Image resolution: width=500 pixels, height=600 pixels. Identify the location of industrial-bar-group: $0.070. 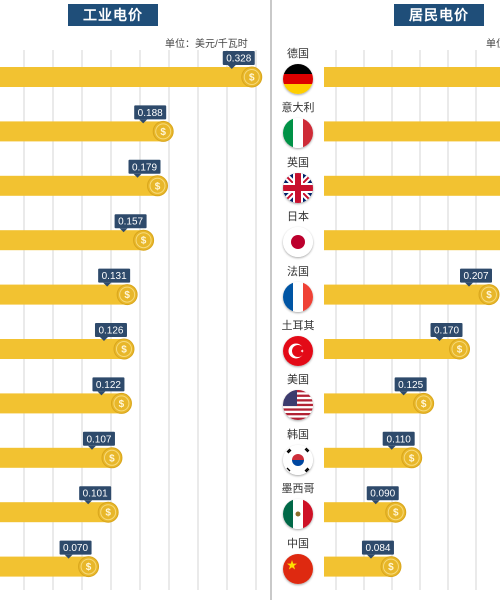
(50, 559).